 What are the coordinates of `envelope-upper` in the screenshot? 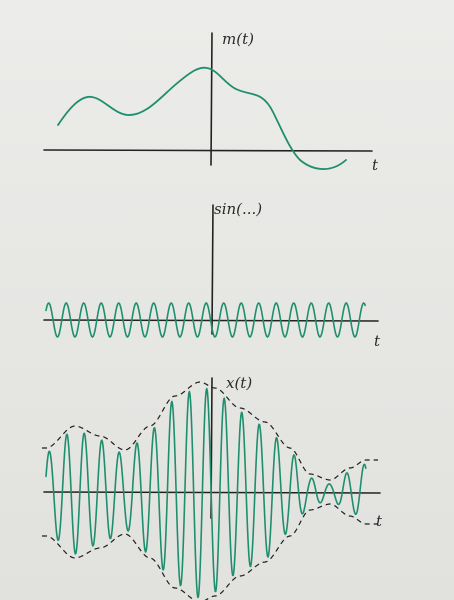 It's located at (210, 431).